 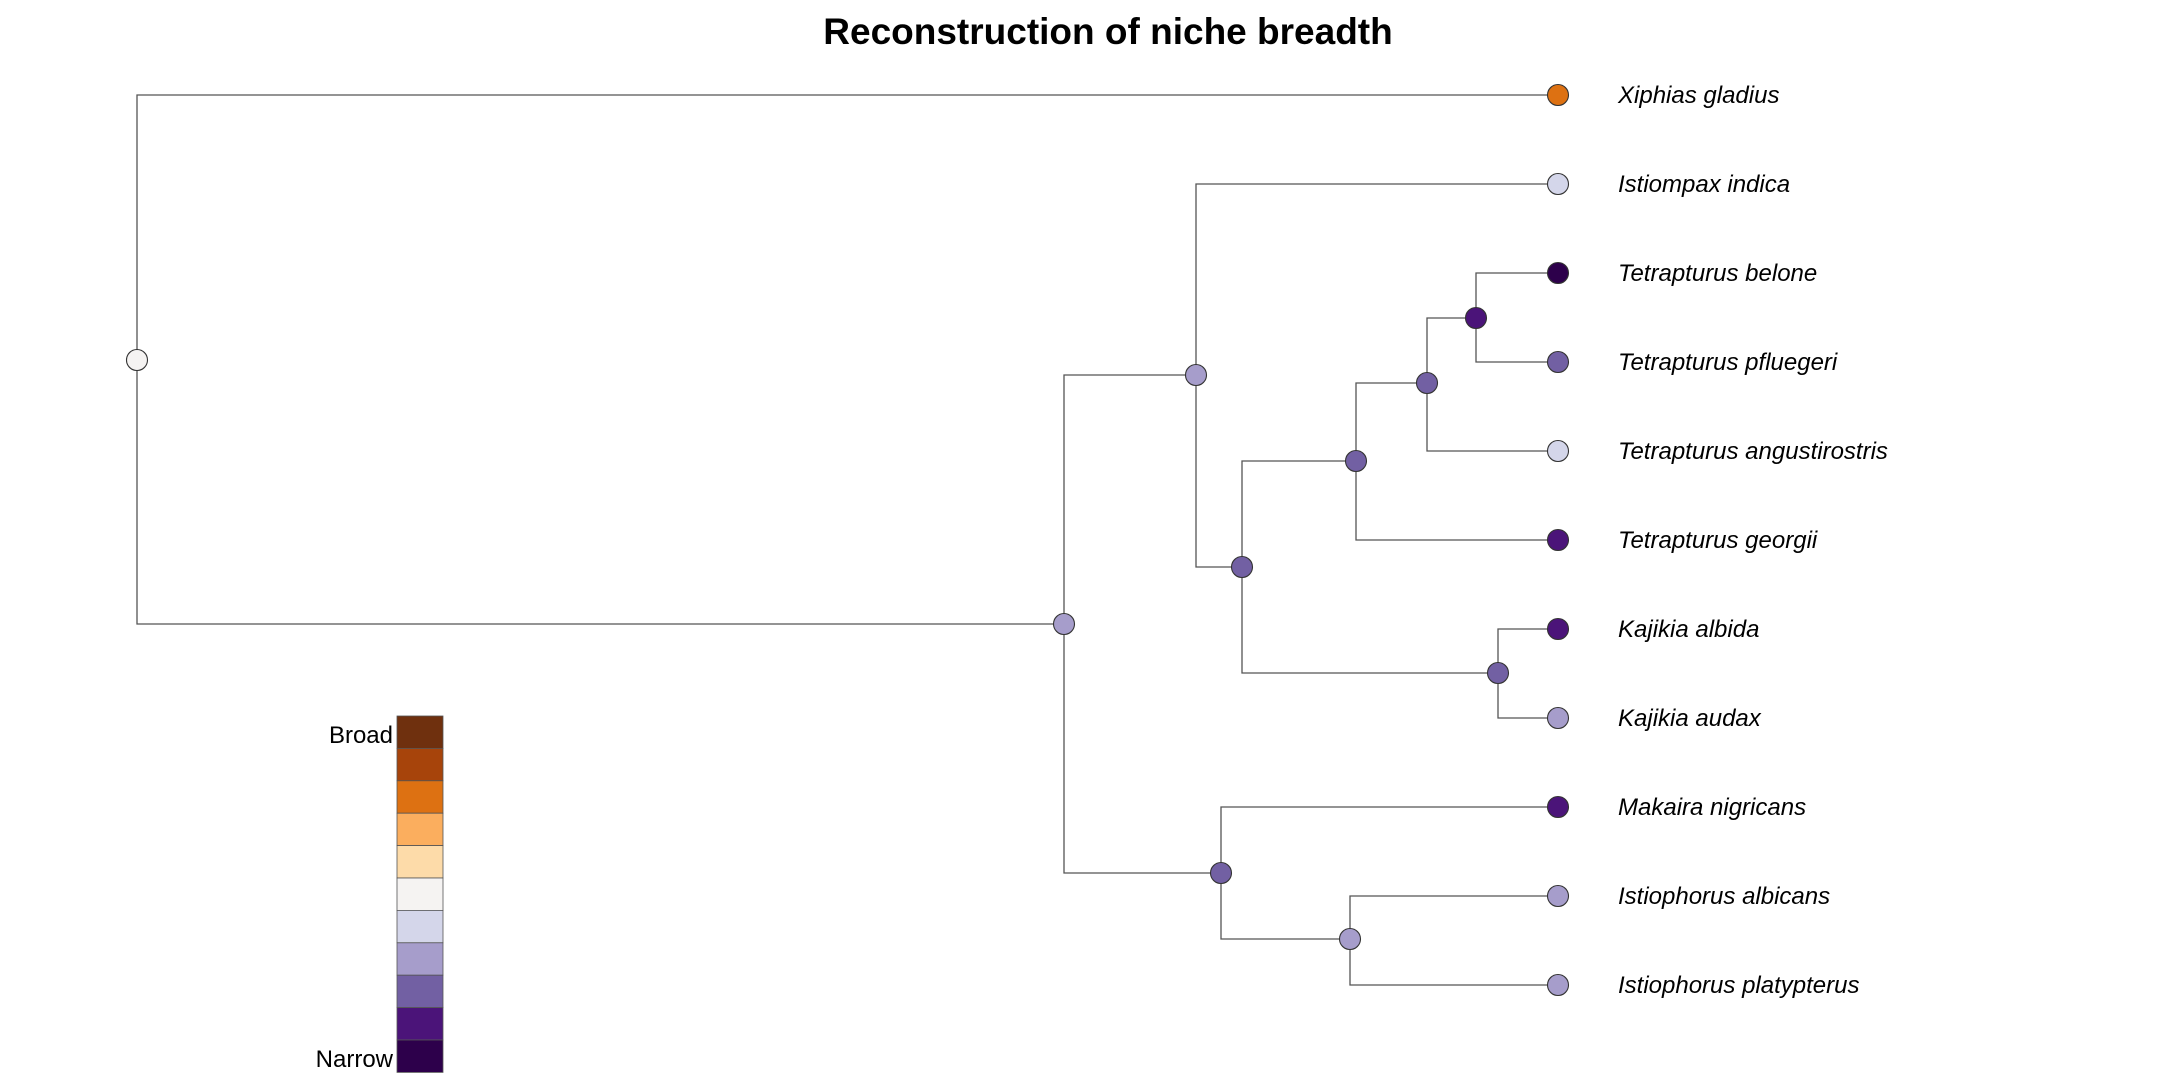 I want to click on legend-high-label: Broad, so click(x=361, y=735).